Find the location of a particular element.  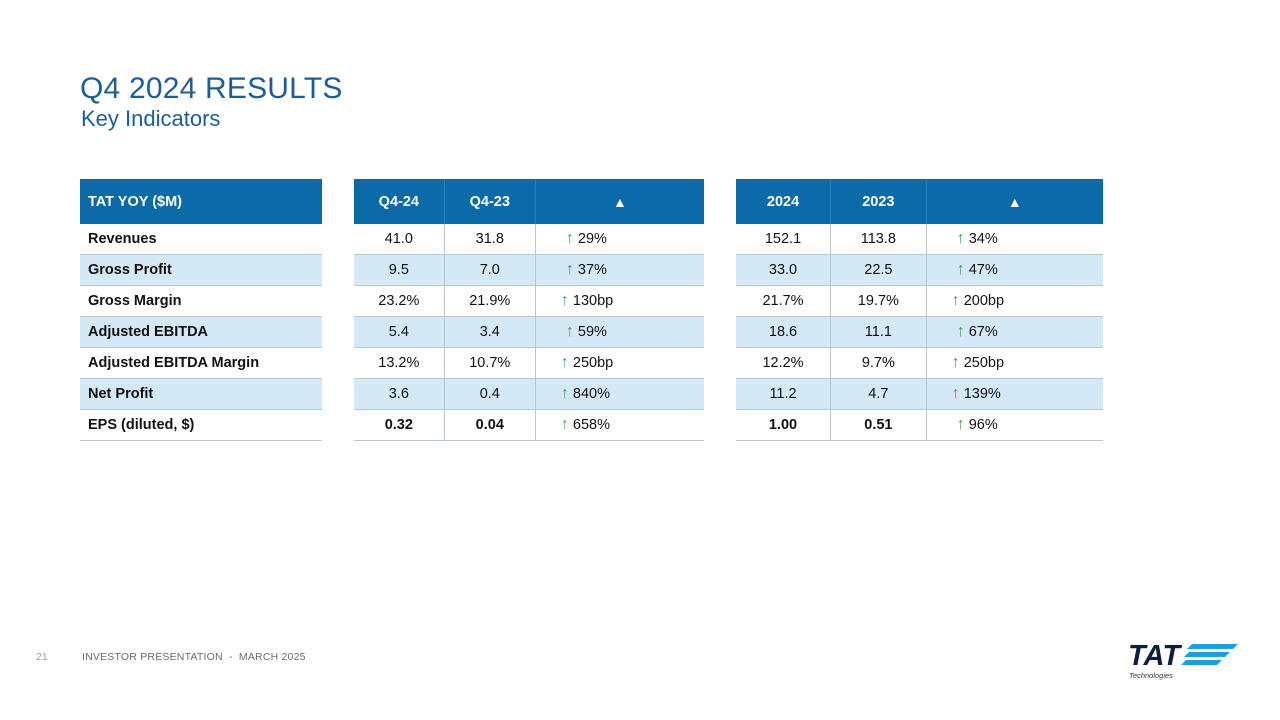

cell-2024: 11.2 is located at coordinates (784, 394).